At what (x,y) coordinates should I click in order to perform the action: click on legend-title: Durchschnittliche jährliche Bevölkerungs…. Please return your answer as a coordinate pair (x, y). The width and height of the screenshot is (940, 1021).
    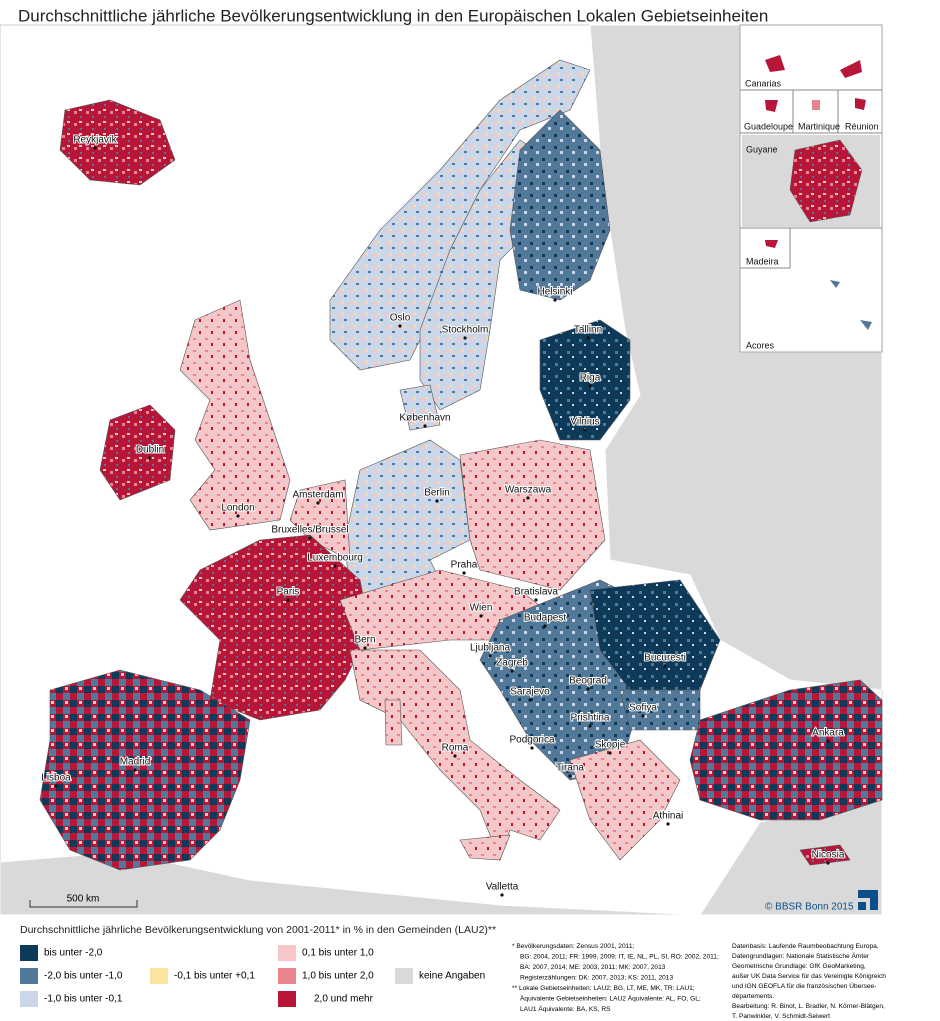
    Looking at the image, I should click on (258, 930).